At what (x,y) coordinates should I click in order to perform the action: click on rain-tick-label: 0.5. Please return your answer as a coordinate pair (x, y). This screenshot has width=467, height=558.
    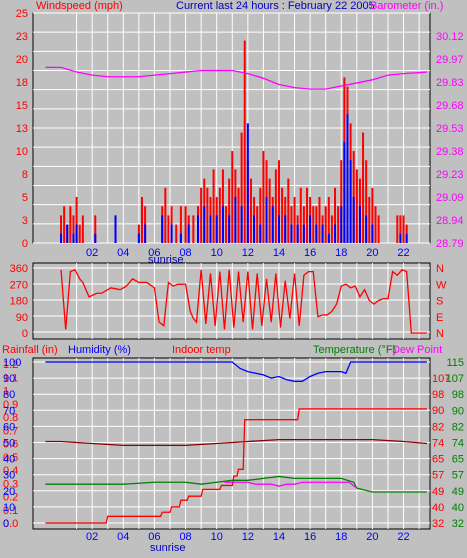
    Looking at the image, I should click on (10, 458).